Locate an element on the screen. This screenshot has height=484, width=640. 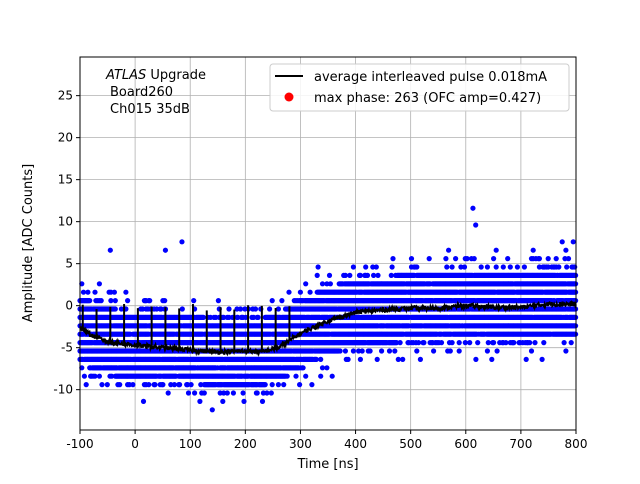
legend-marker-icon is located at coordinates (289, 97).